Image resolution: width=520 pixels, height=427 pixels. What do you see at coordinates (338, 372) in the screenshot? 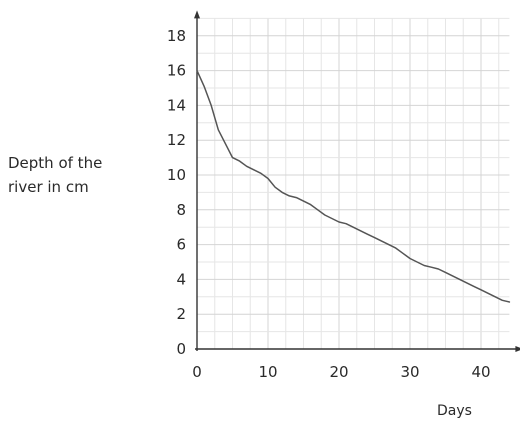
I see `x-tick-label: 20` at bounding box center [338, 372].